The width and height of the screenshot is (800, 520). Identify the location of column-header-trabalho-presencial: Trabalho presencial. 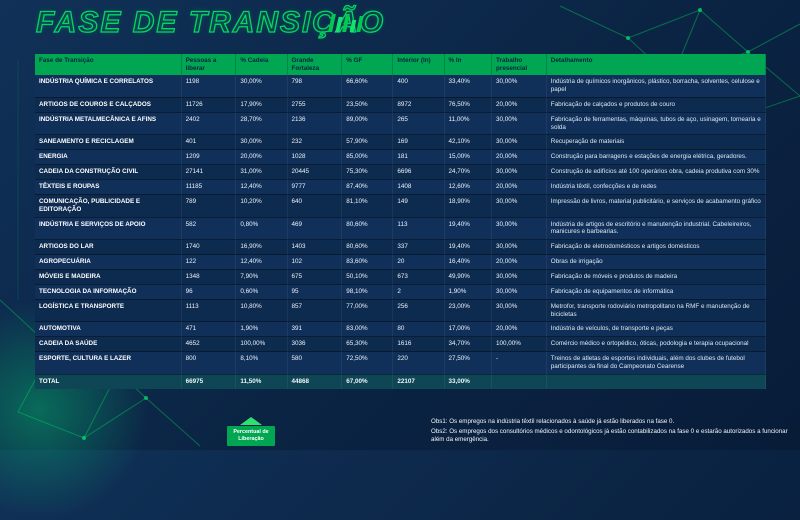
(519, 65).